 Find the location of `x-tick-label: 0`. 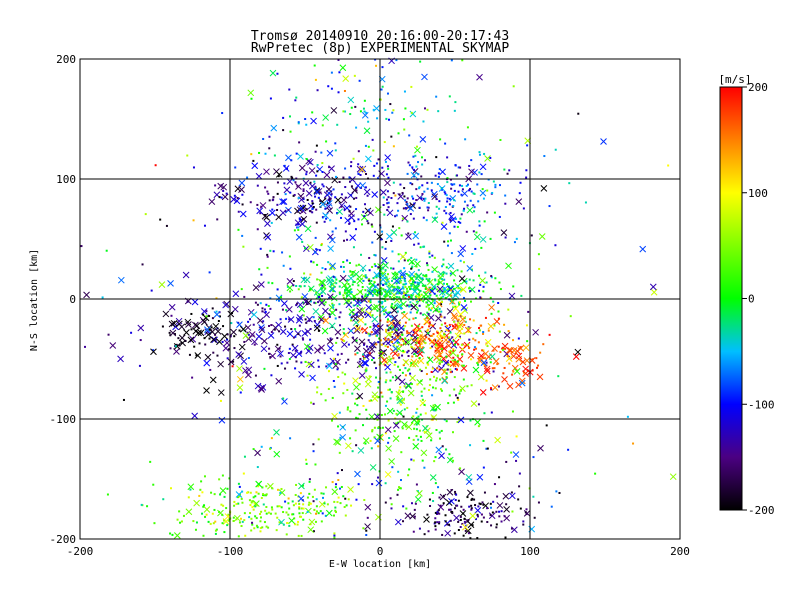

x-tick-label: 0 is located at coordinates (380, 551).